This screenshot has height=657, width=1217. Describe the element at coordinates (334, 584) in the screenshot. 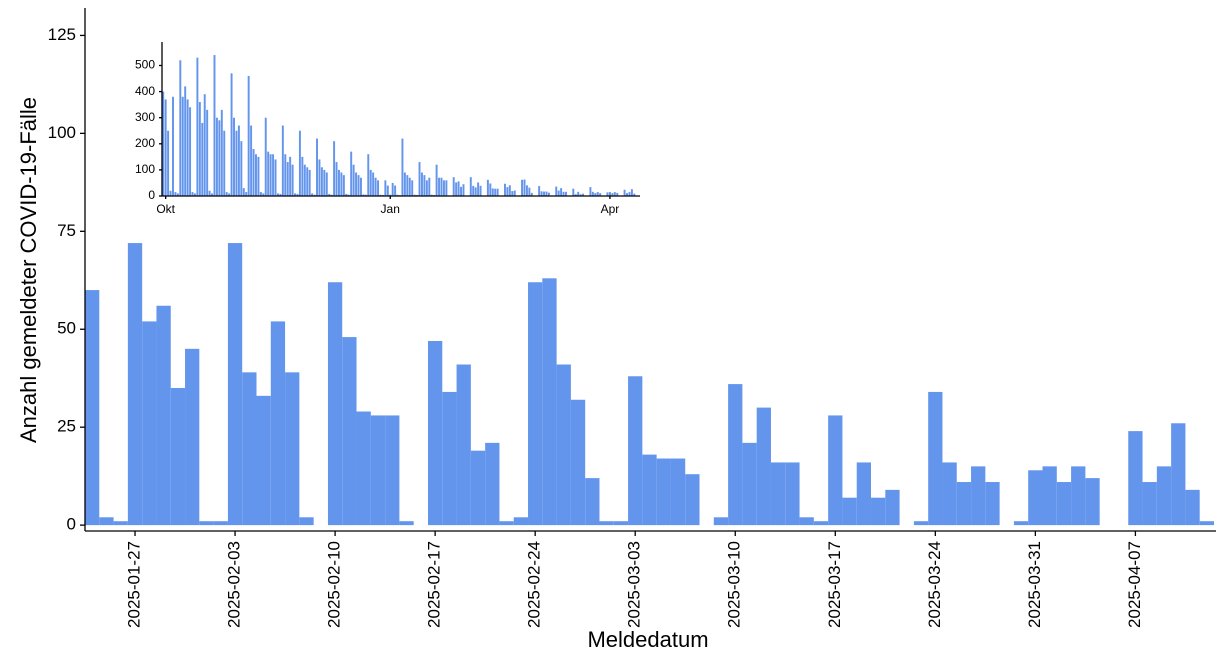

I see `x-tick-label: 2025-02-10` at that location.